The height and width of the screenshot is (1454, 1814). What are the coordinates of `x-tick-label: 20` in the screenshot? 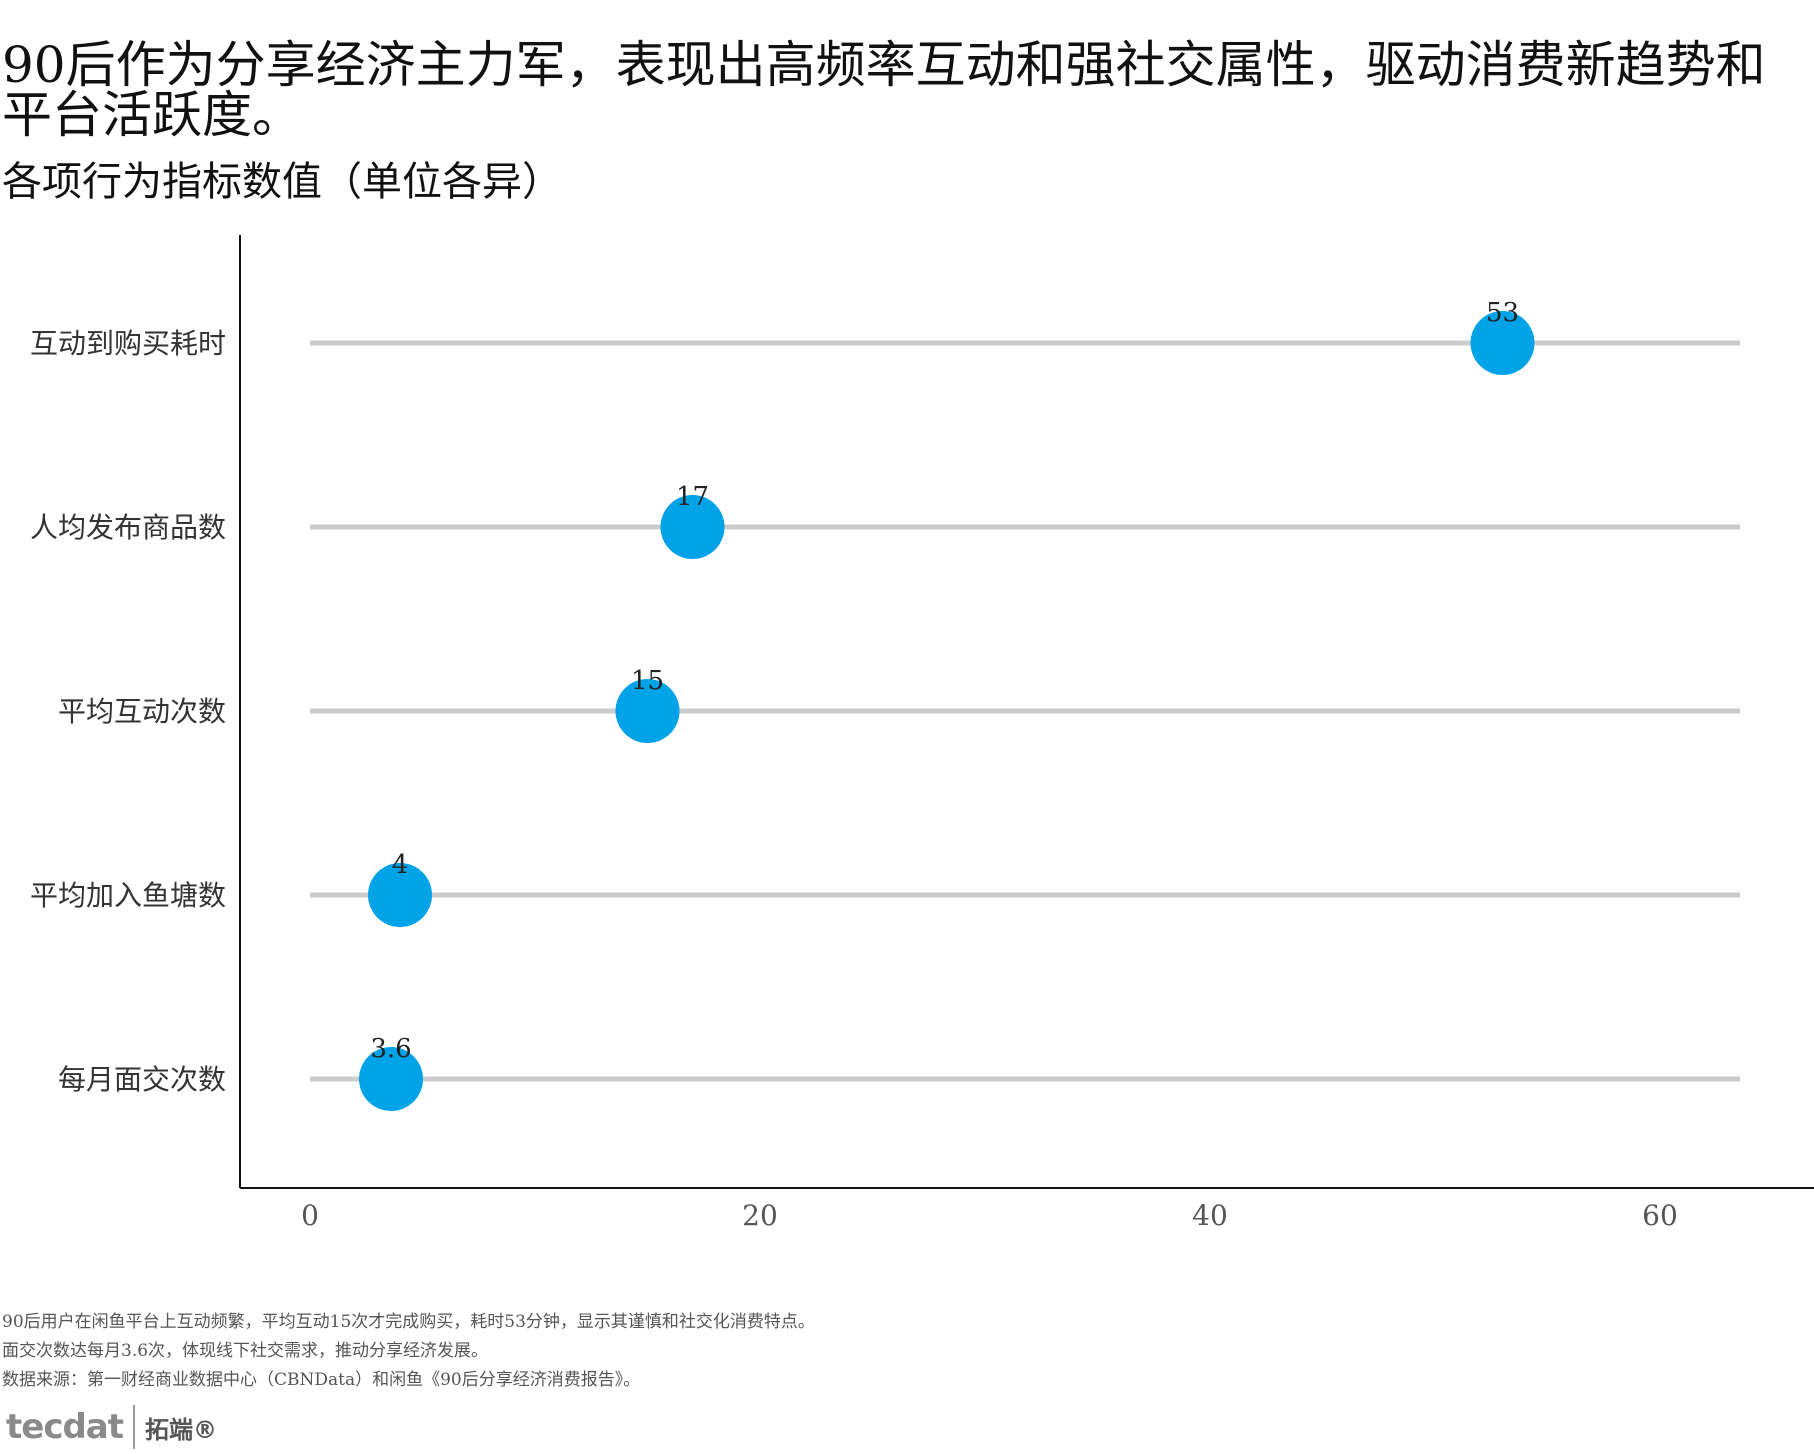 It's located at (760, 1215).